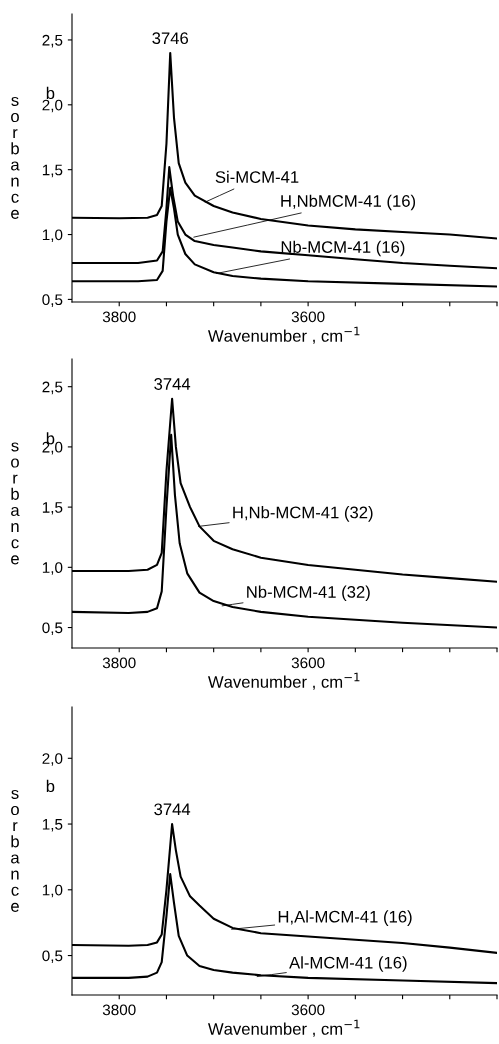  What do you see at coordinates (343, 248) in the screenshot?
I see `annotation: Nb-MCM-41 (16)` at bounding box center [343, 248].